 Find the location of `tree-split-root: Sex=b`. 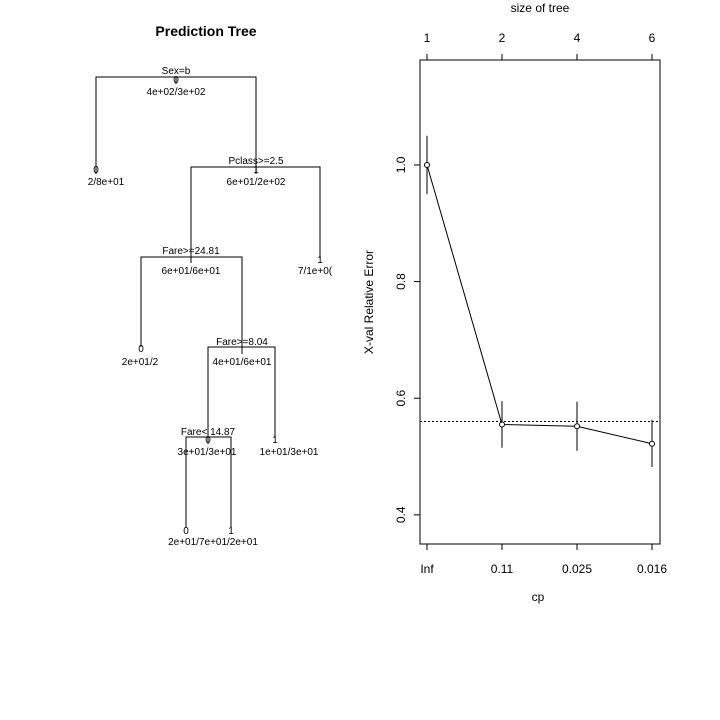

tree-split-root: Sex=b is located at coordinates (176, 71).